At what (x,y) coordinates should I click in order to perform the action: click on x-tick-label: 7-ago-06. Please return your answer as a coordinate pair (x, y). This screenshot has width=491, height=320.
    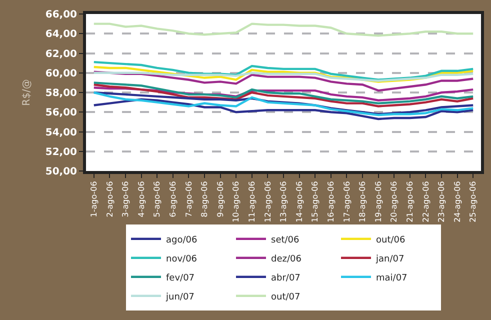
    Looking at the image, I should click on (189, 199).